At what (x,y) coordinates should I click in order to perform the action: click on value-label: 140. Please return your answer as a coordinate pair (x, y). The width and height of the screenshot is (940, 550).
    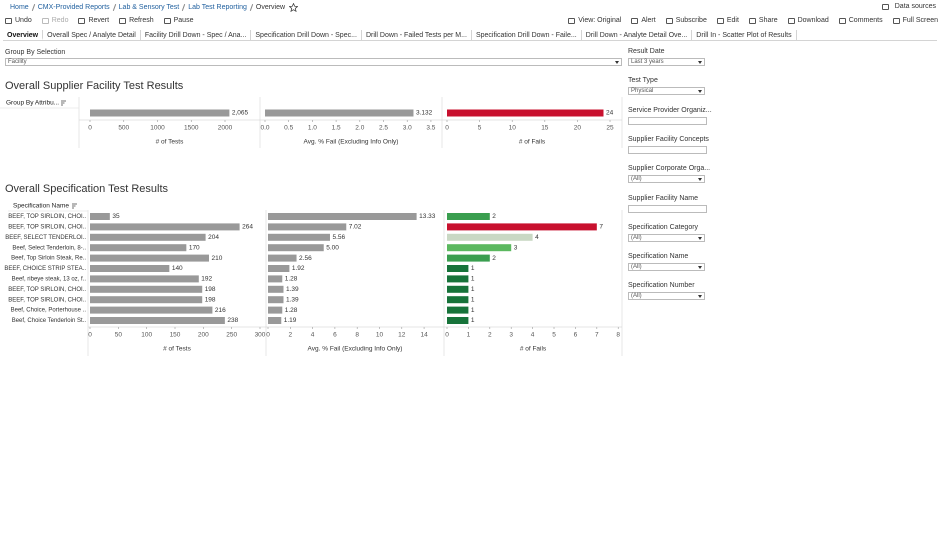
    Looking at the image, I should click on (177, 268).